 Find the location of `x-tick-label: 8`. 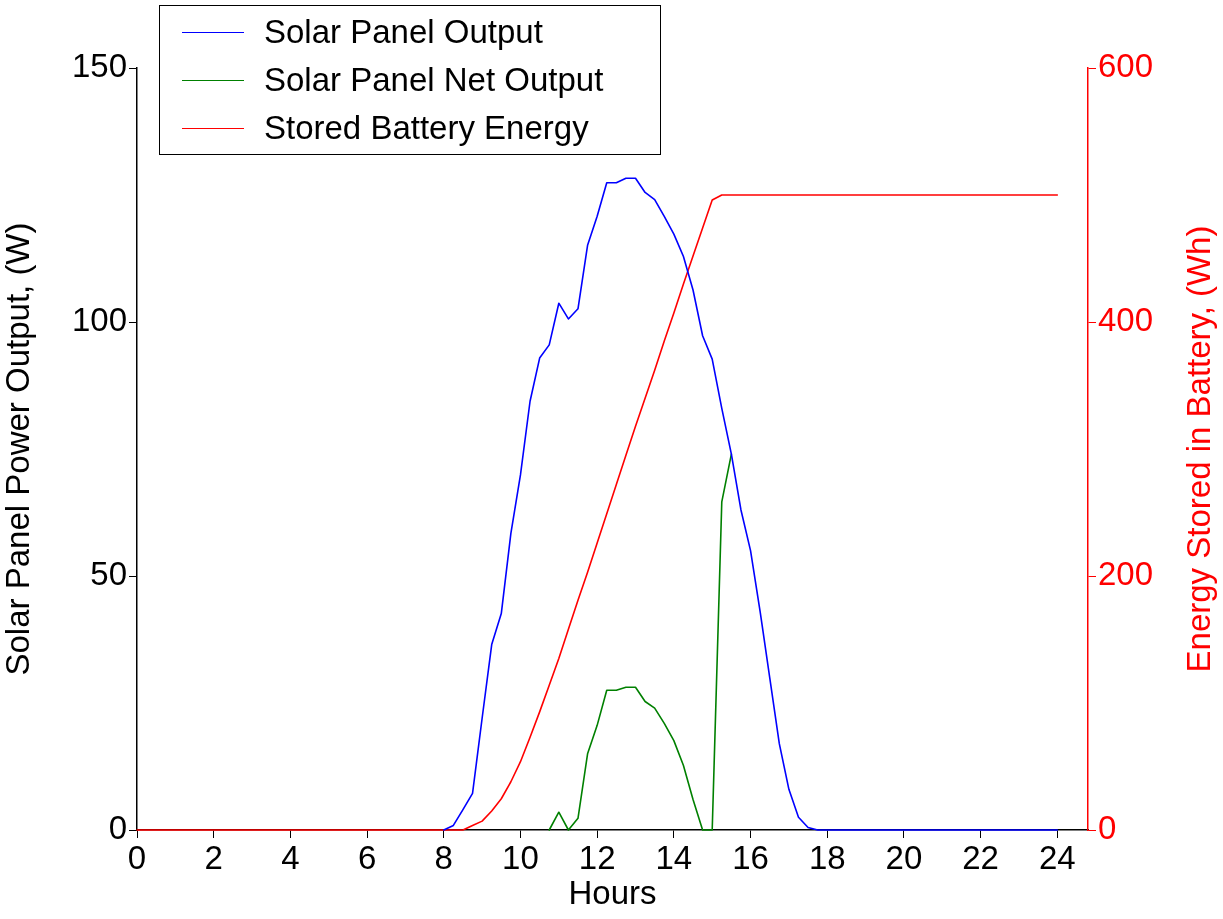

x-tick-label: 8 is located at coordinates (443, 857).